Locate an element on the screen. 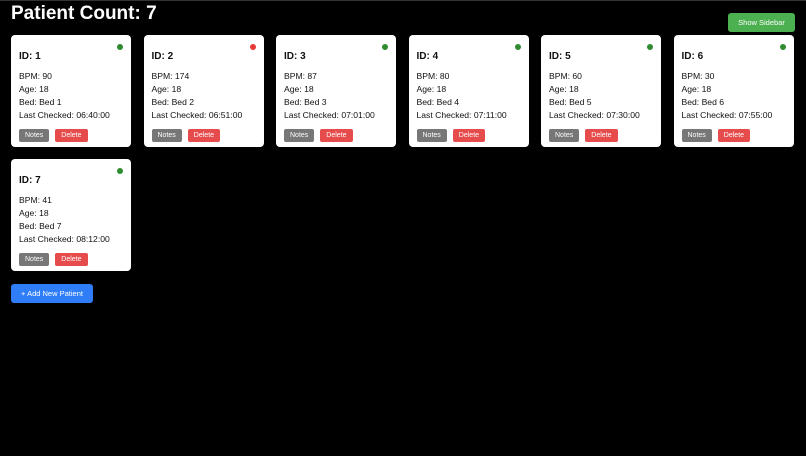 Image resolution: width=806 pixels, height=456 pixels. bpm-value: 90 is located at coordinates (47, 76).